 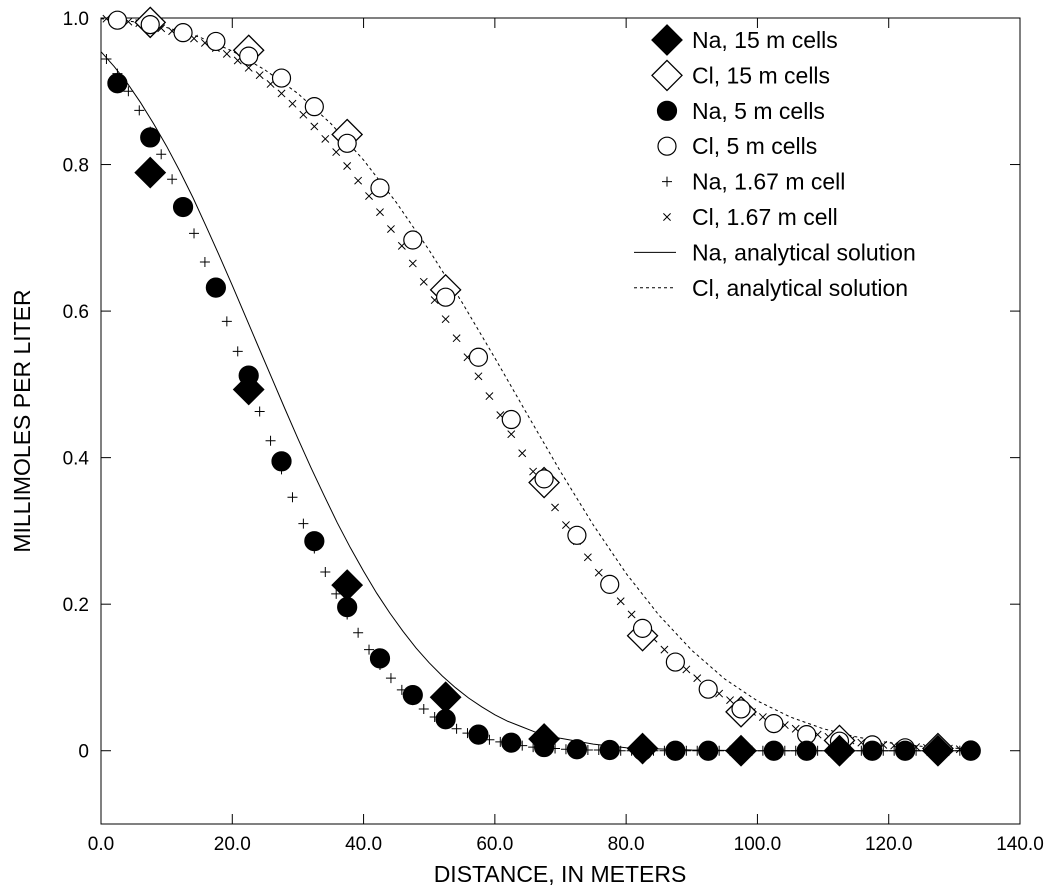 What do you see at coordinates (1020, 844) in the screenshot?
I see `x-tick-label: 140.0` at bounding box center [1020, 844].